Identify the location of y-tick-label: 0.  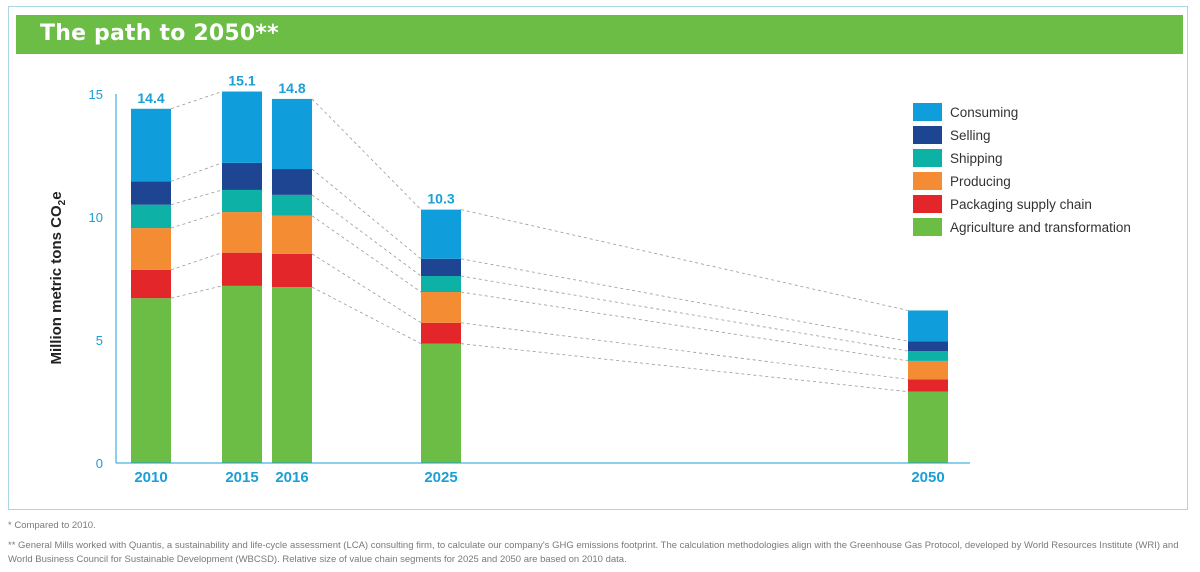
(99, 463).